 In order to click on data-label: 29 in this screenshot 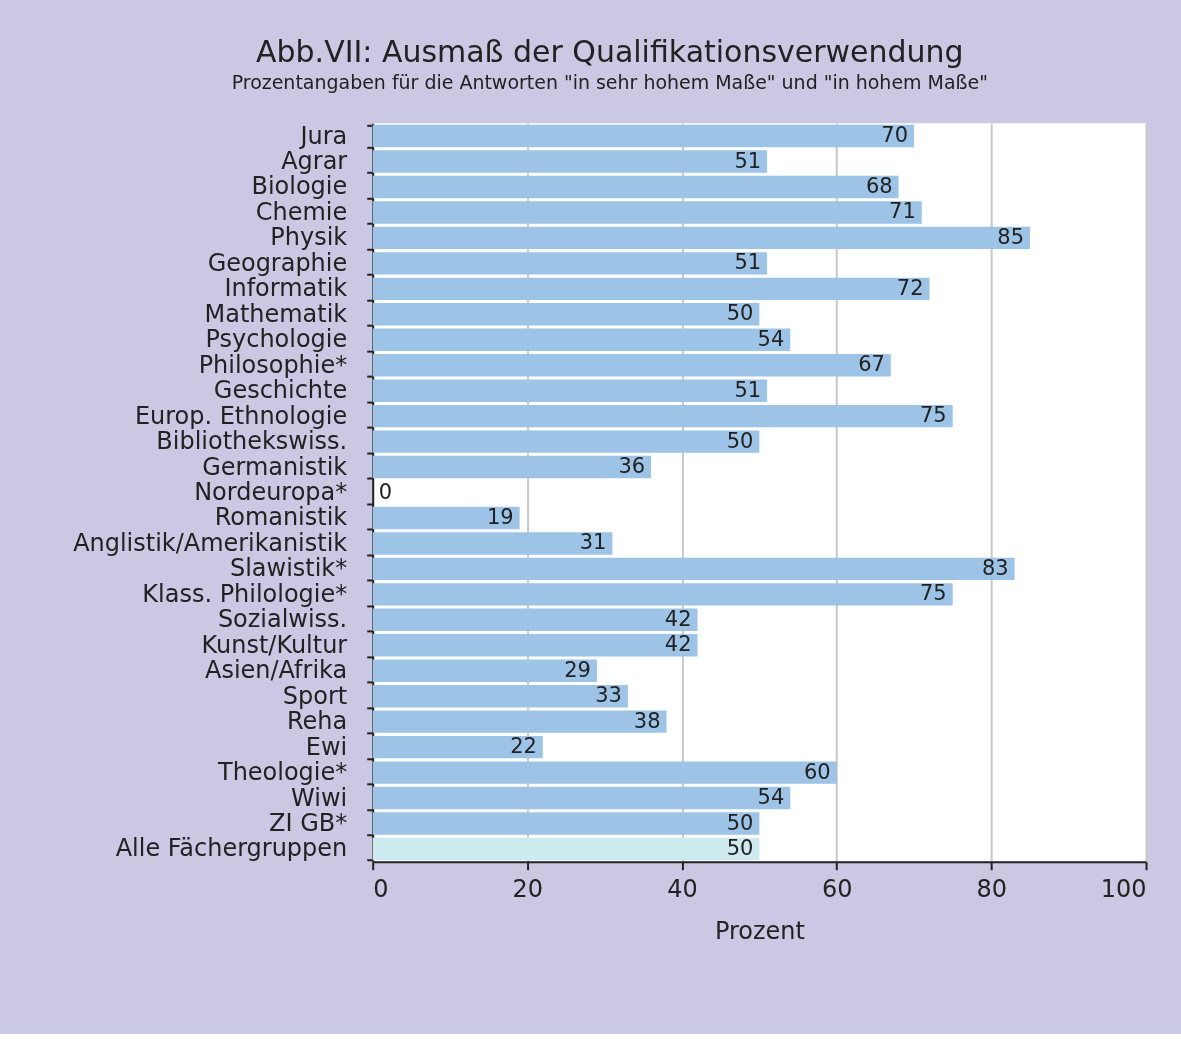, I will do `click(577, 669)`.